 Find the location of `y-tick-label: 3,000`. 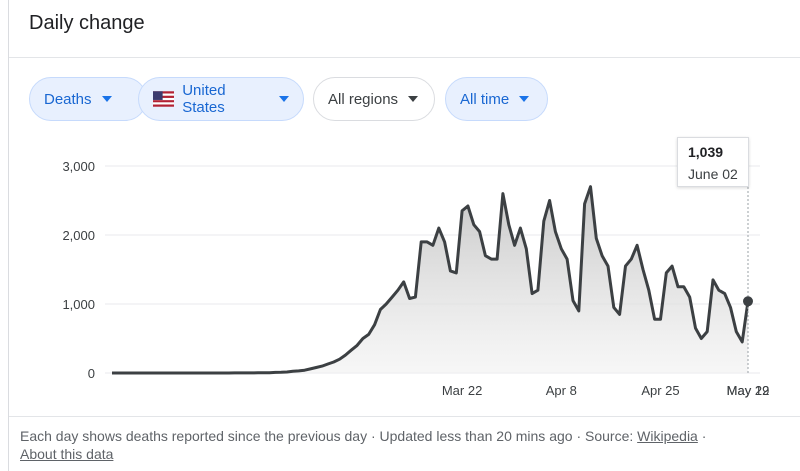

y-tick-label: 3,000 is located at coordinates (78, 166).